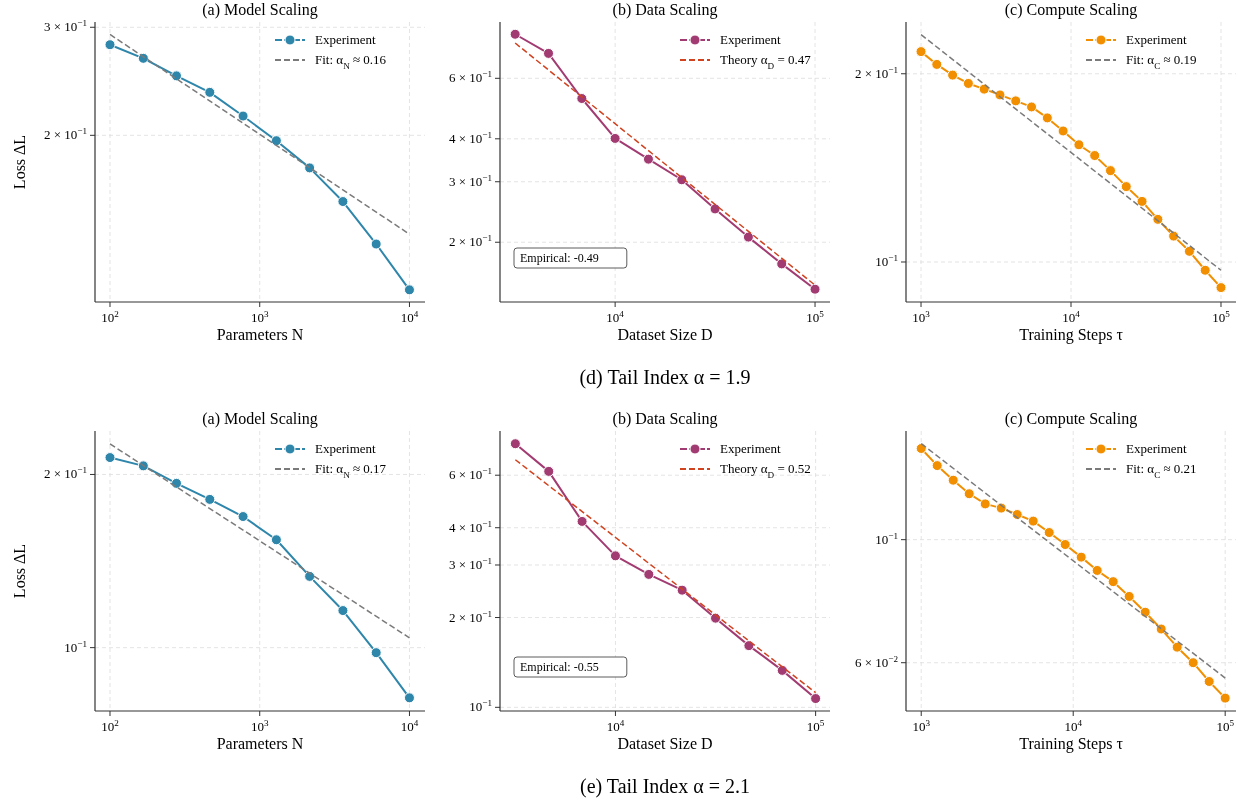 The image size is (1238, 803). I want to click on y-tick-label: 4 × 10$^{−1}$, so click(470, 526).